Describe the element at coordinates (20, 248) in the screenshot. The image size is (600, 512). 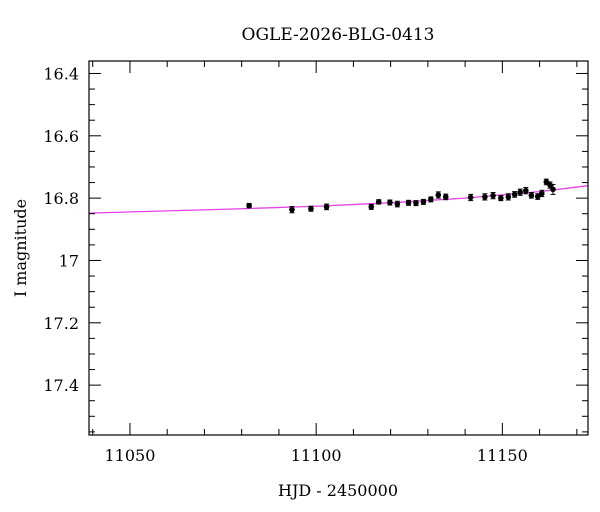
I see `y-axis-label: I magnitude` at that location.